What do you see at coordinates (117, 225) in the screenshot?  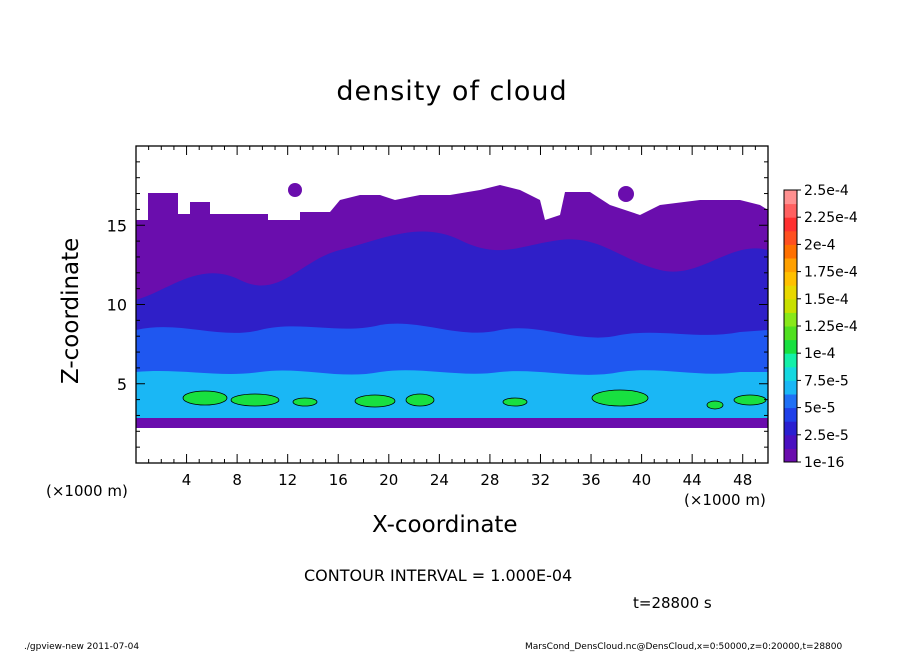 I see `y-tick-label: 15` at bounding box center [117, 225].